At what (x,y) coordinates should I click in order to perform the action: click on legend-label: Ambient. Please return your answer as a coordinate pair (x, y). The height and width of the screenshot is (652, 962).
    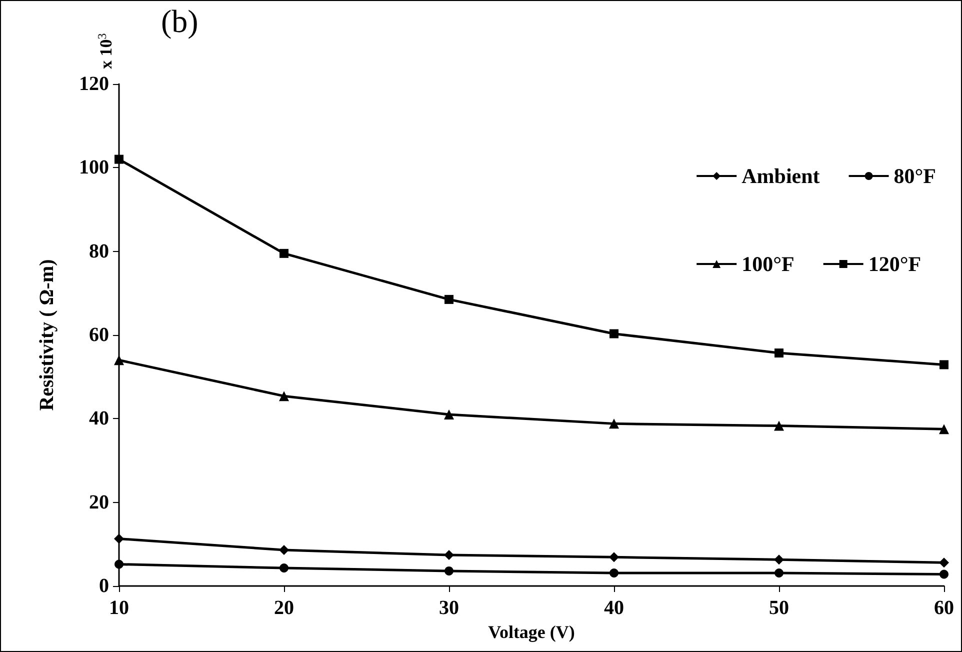
    Looking at the image, I should click on (781, 176).